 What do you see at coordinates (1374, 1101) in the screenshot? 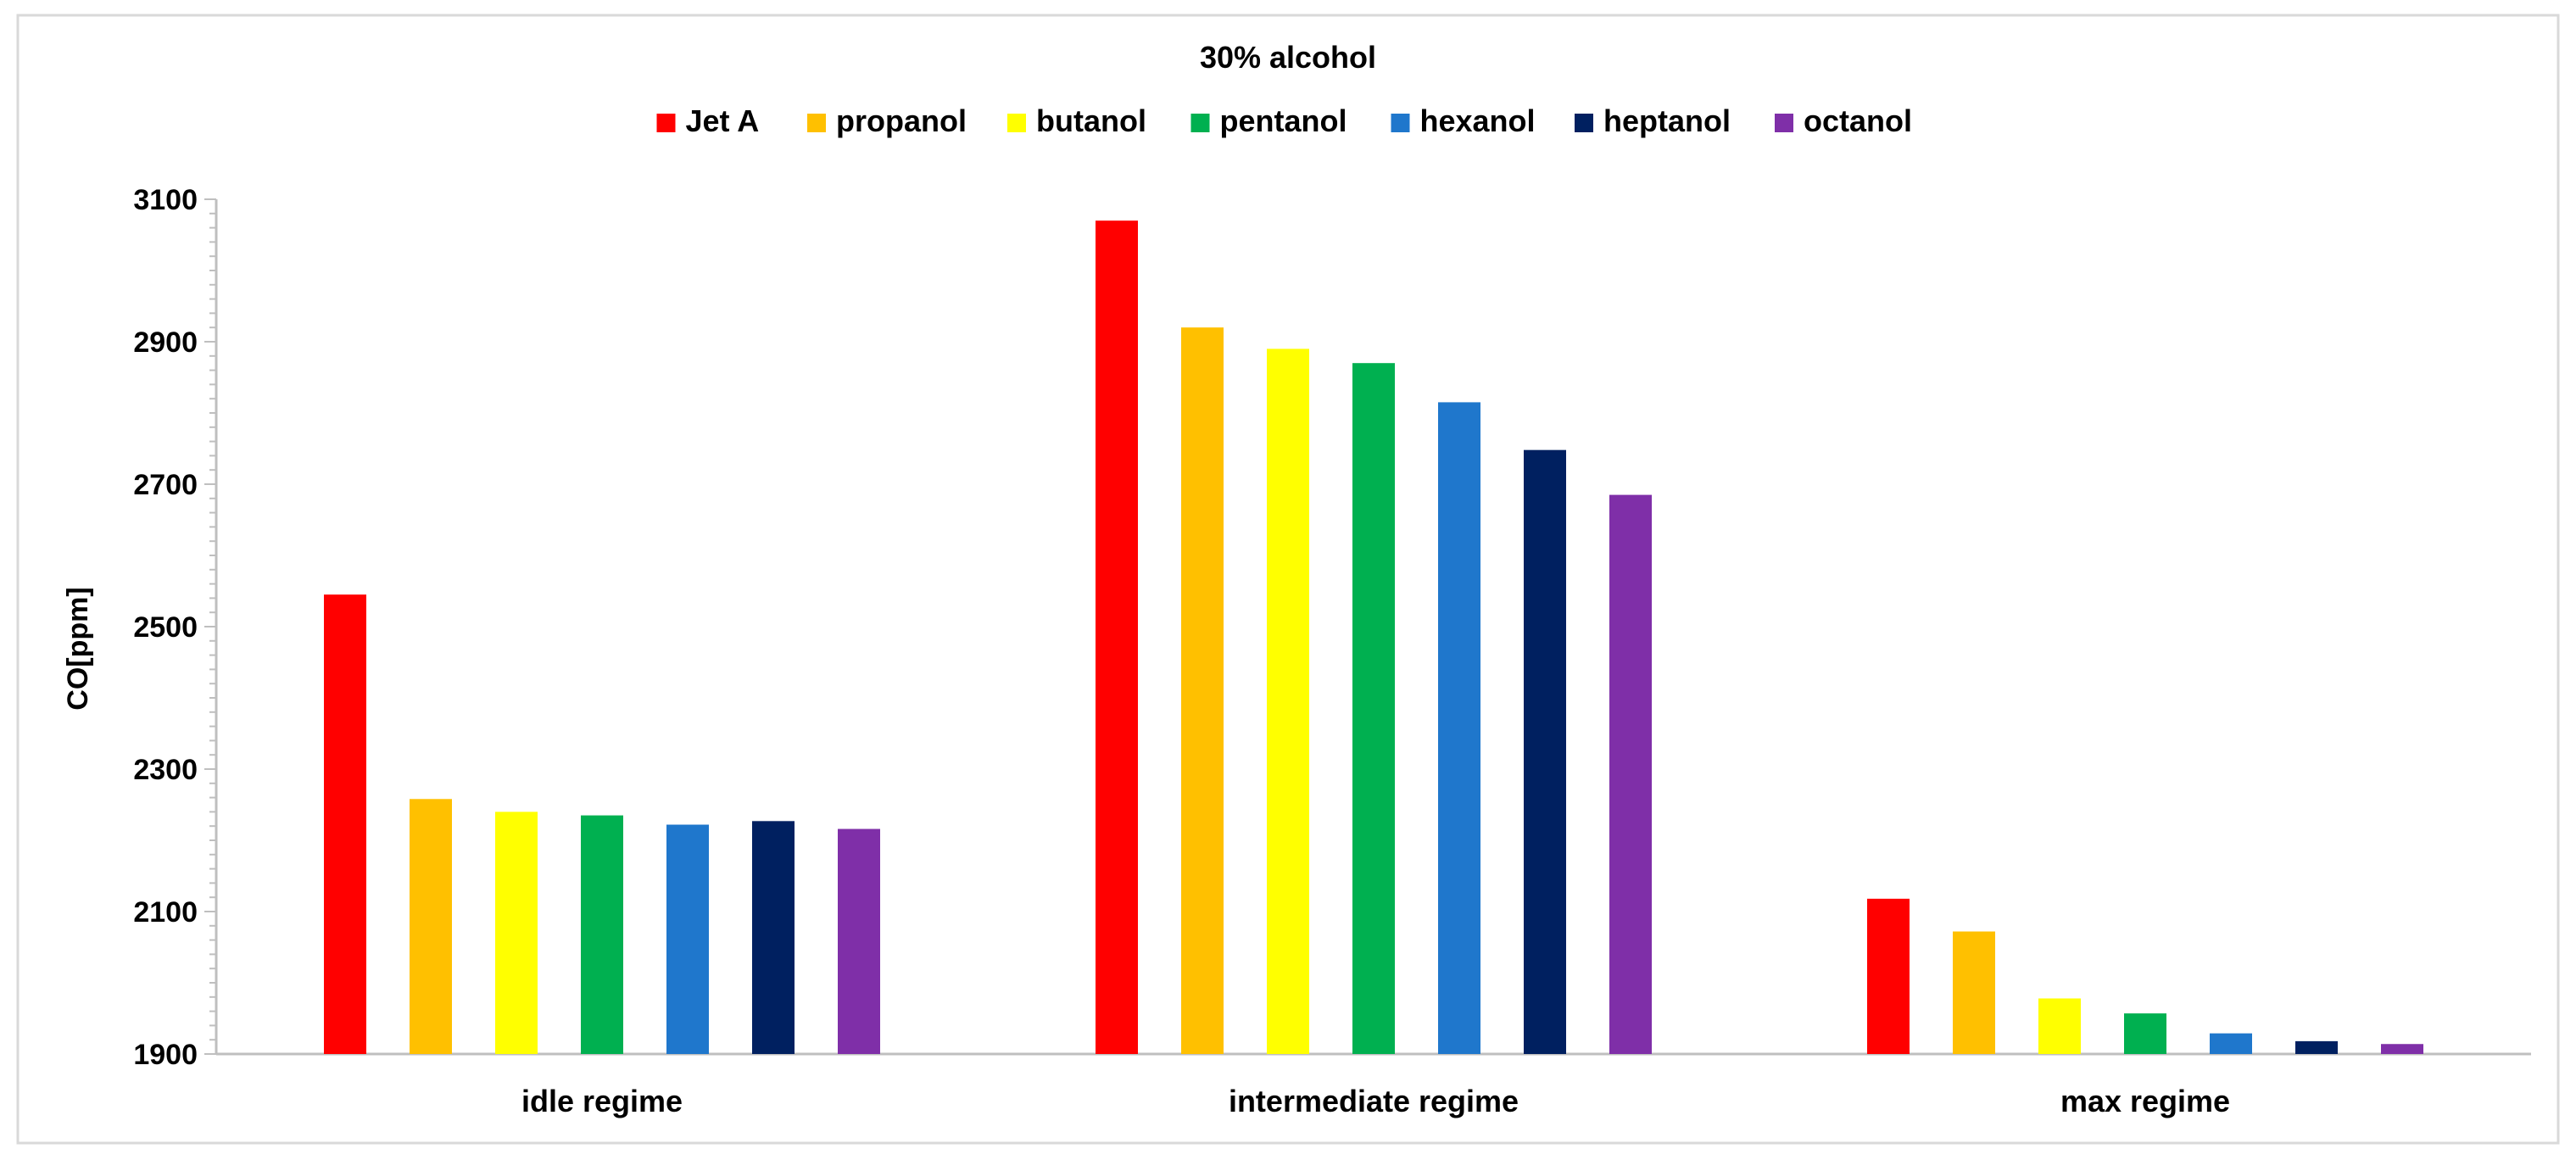
I see `x-category-label: intermediate regime` at bounding box center [1374, 1101].